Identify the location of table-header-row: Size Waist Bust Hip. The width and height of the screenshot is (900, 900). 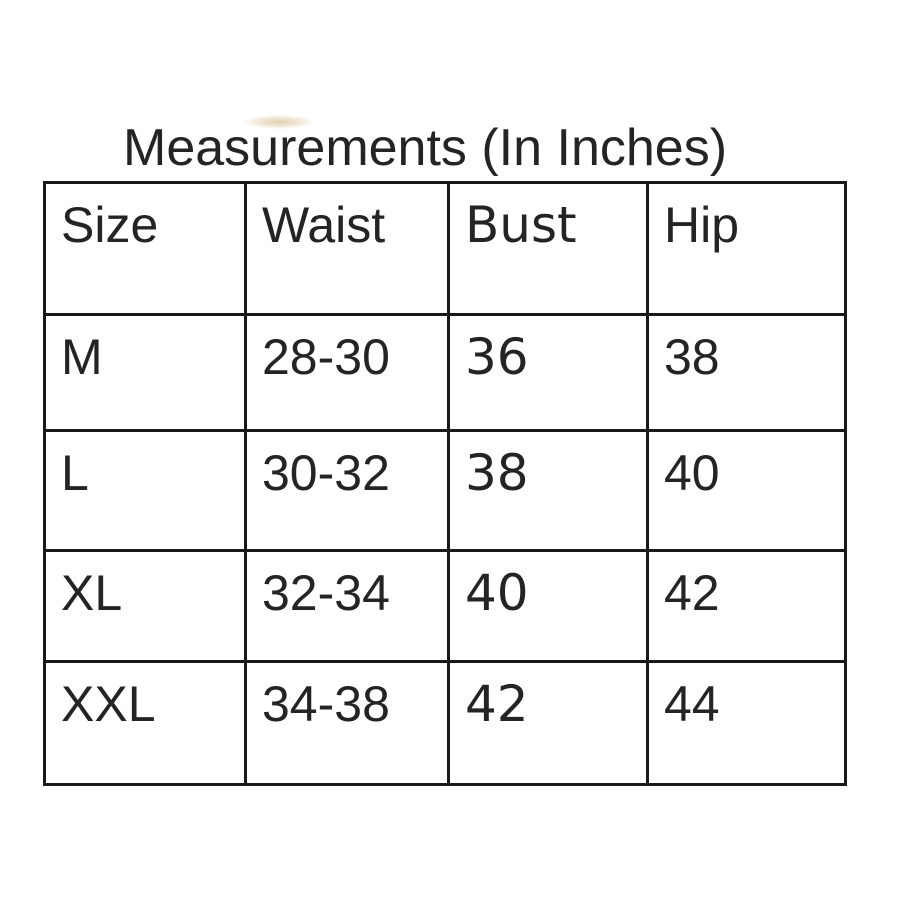
(445, 248).